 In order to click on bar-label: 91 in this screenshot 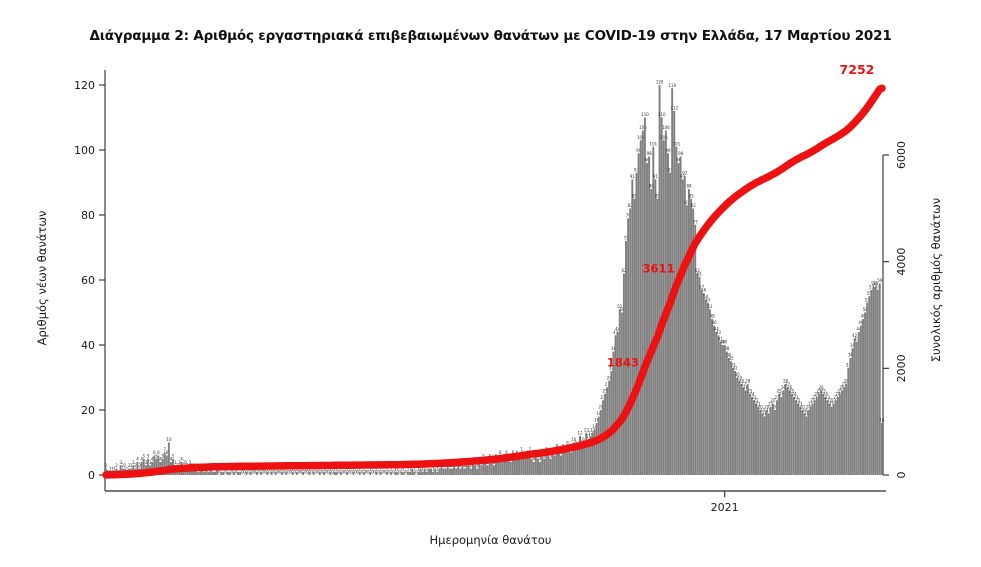, I will do `click(683, 176)`.